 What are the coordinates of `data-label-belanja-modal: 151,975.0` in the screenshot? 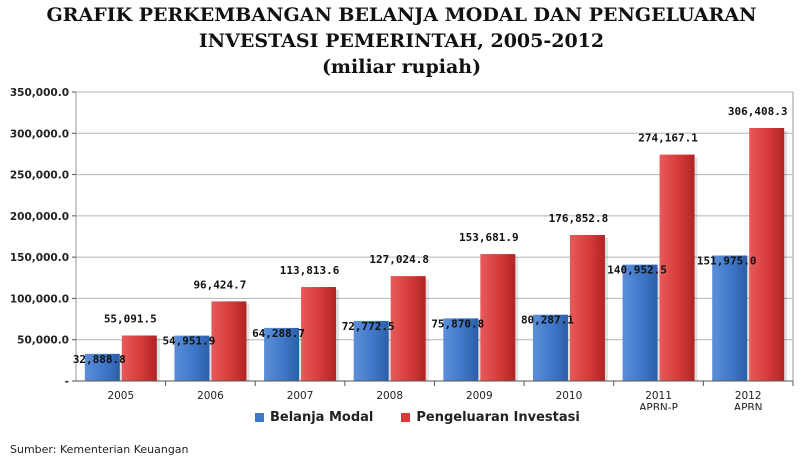 It's located at (727, 261).